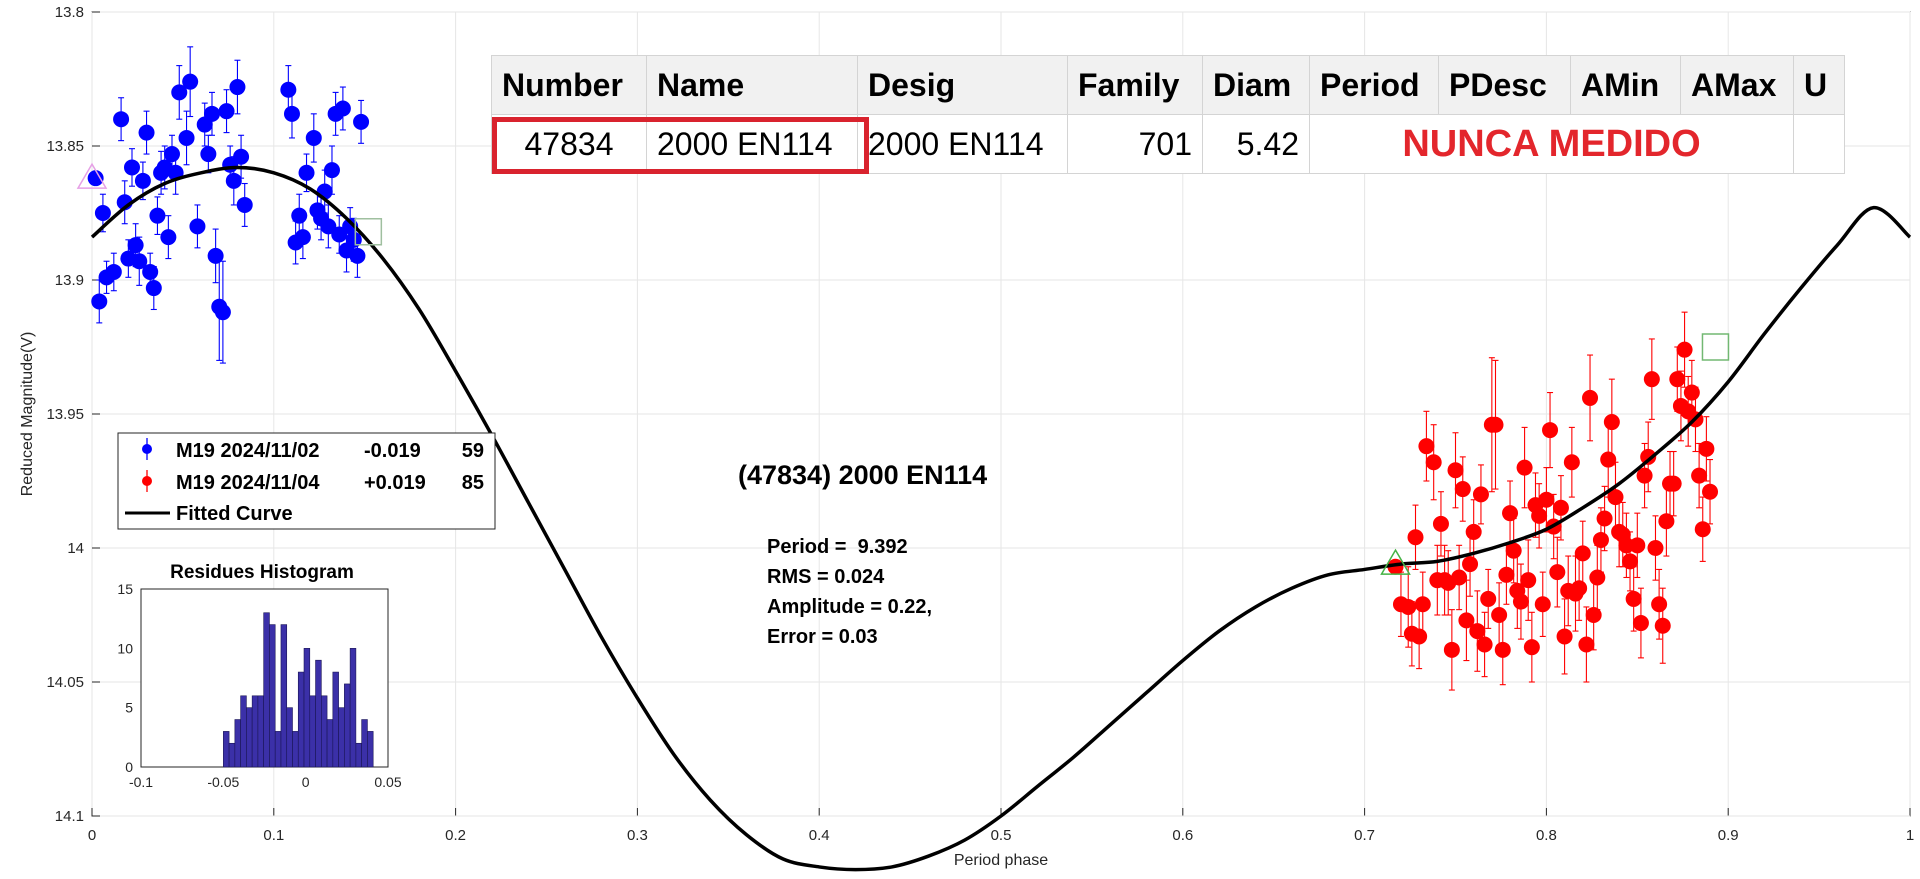 The height and width of the screenshot is (879, 1920). Describe the element at coordinates (306, 782) in the screenshot. I see `histogram-x-tick: 0` at that location.